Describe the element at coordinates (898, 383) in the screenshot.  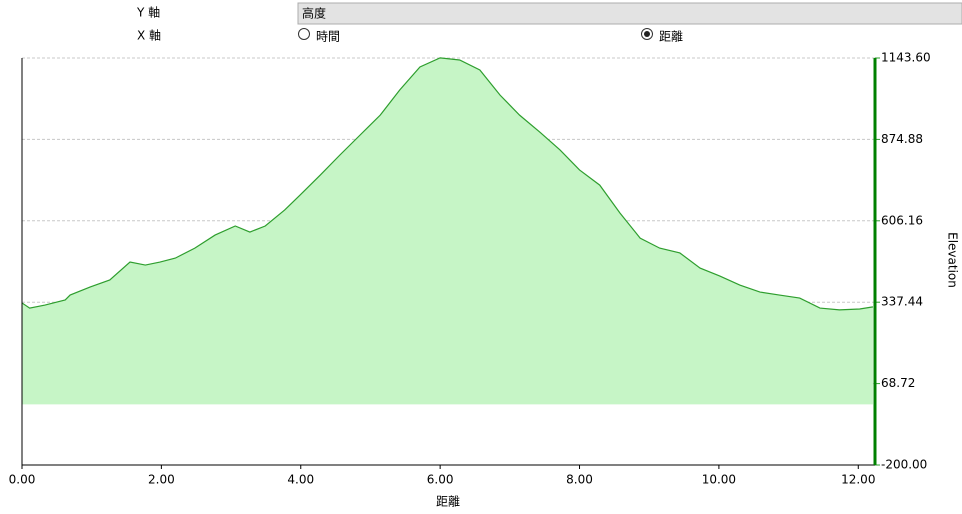
I see `y-tick-label: 68.72` at that location.